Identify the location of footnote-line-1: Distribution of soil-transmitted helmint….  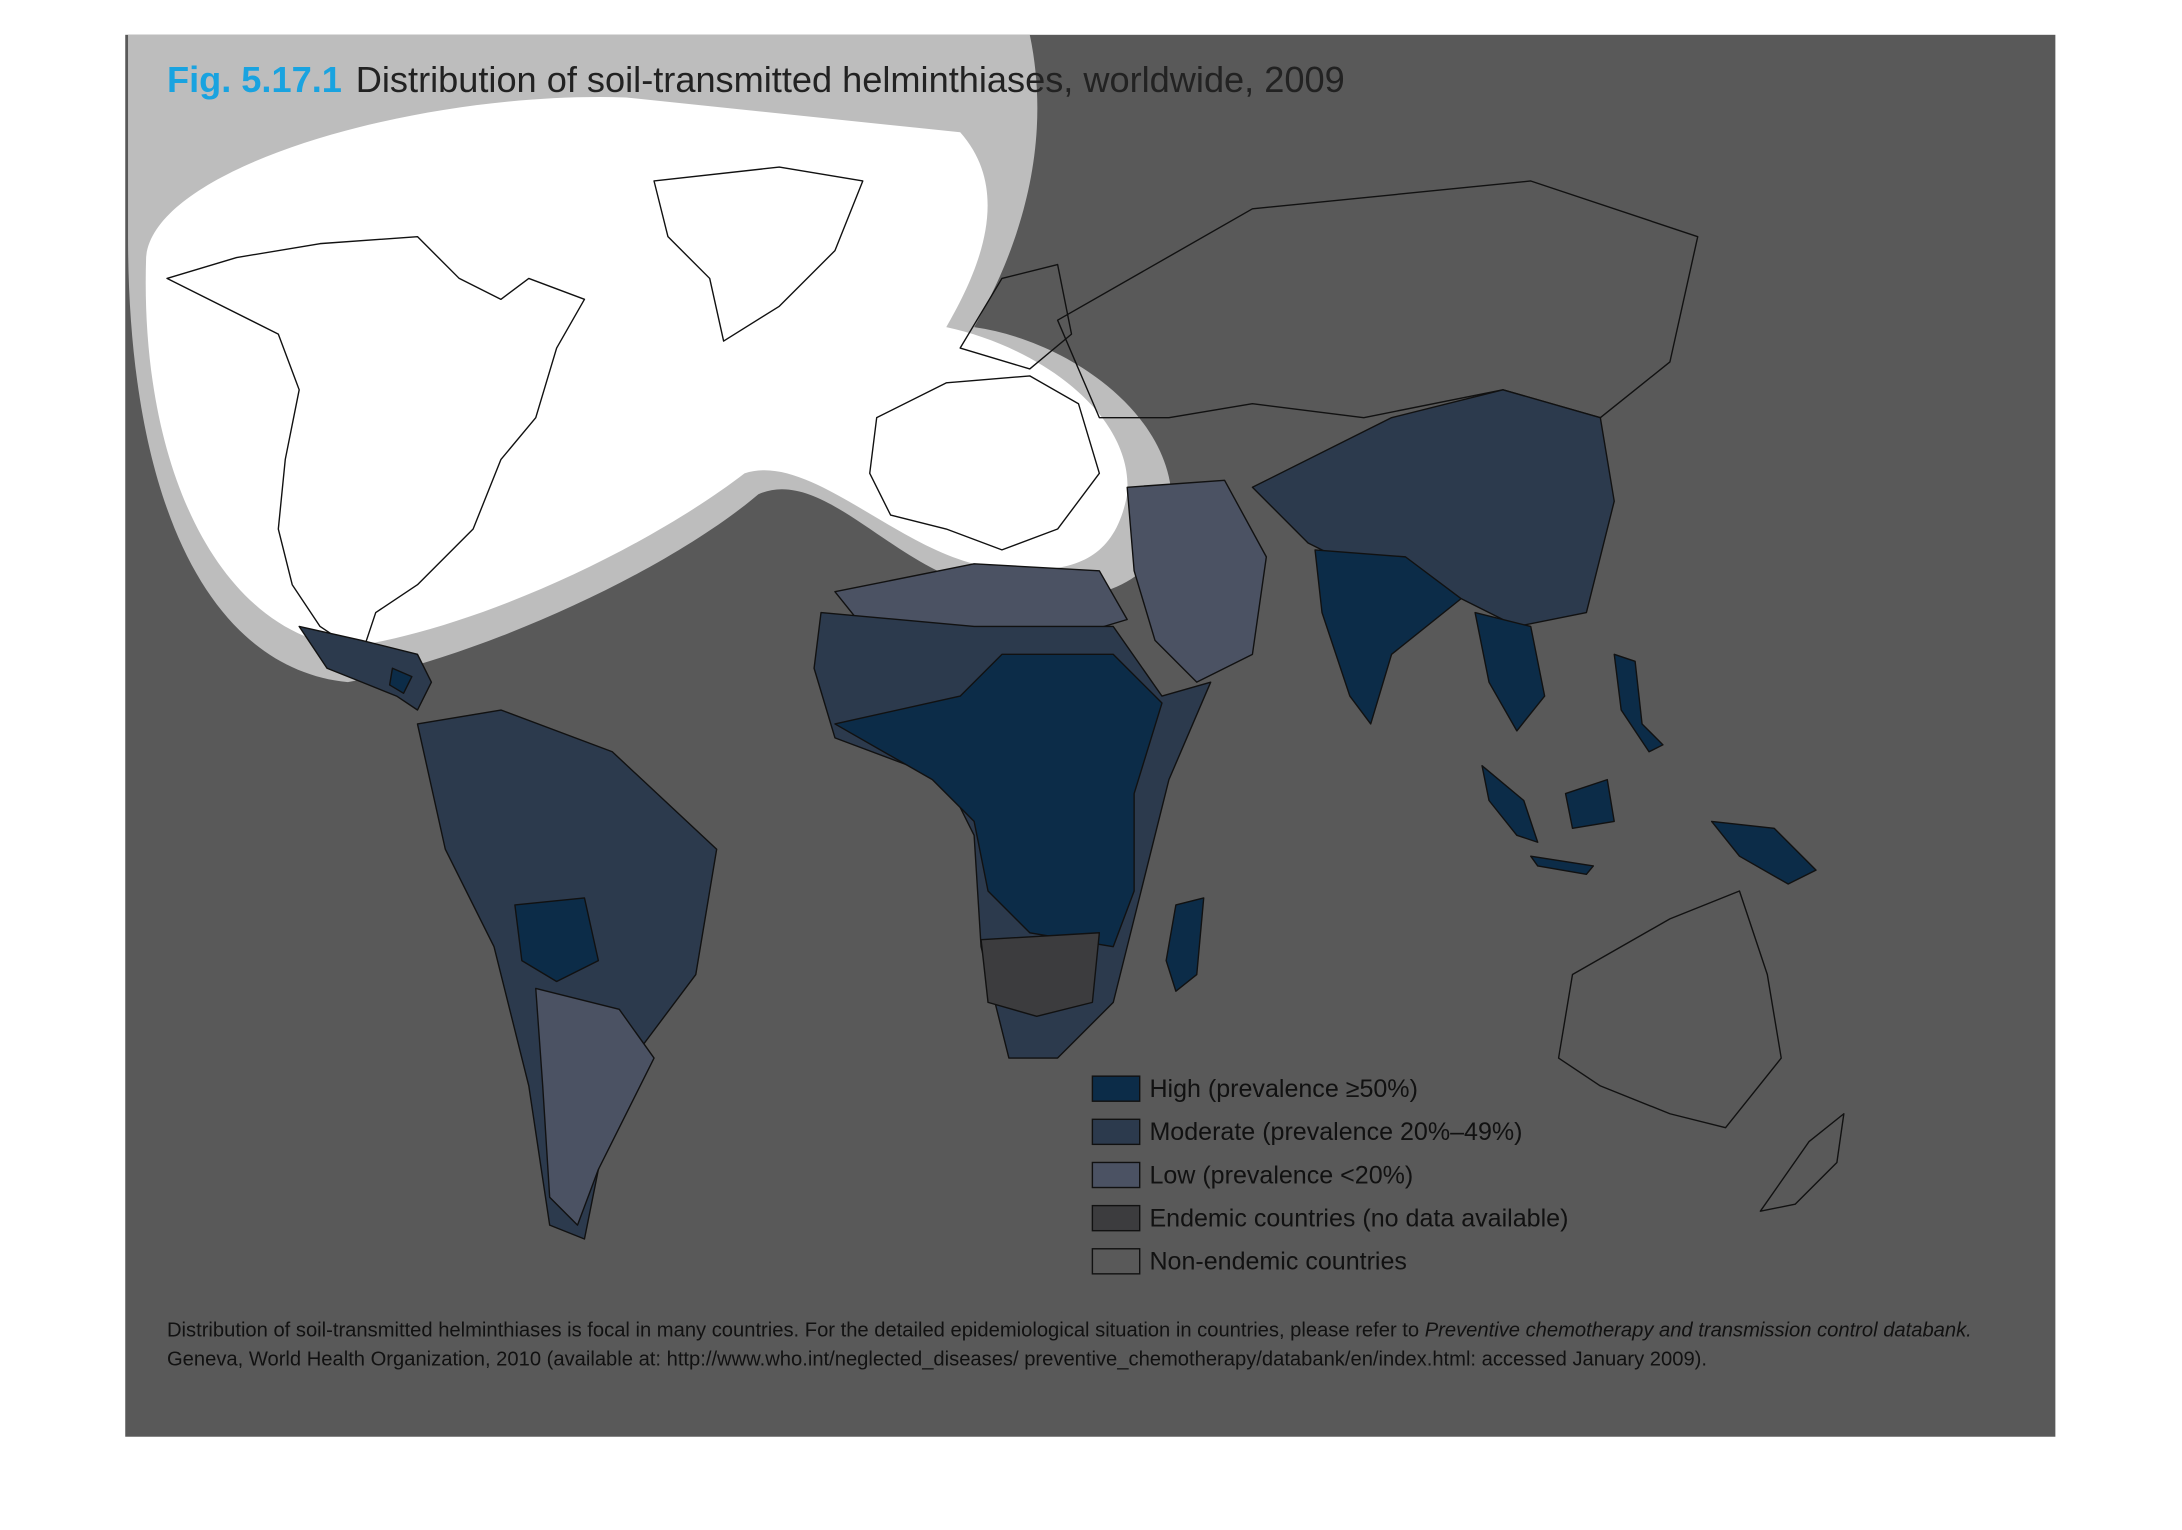
(1069, 1330).